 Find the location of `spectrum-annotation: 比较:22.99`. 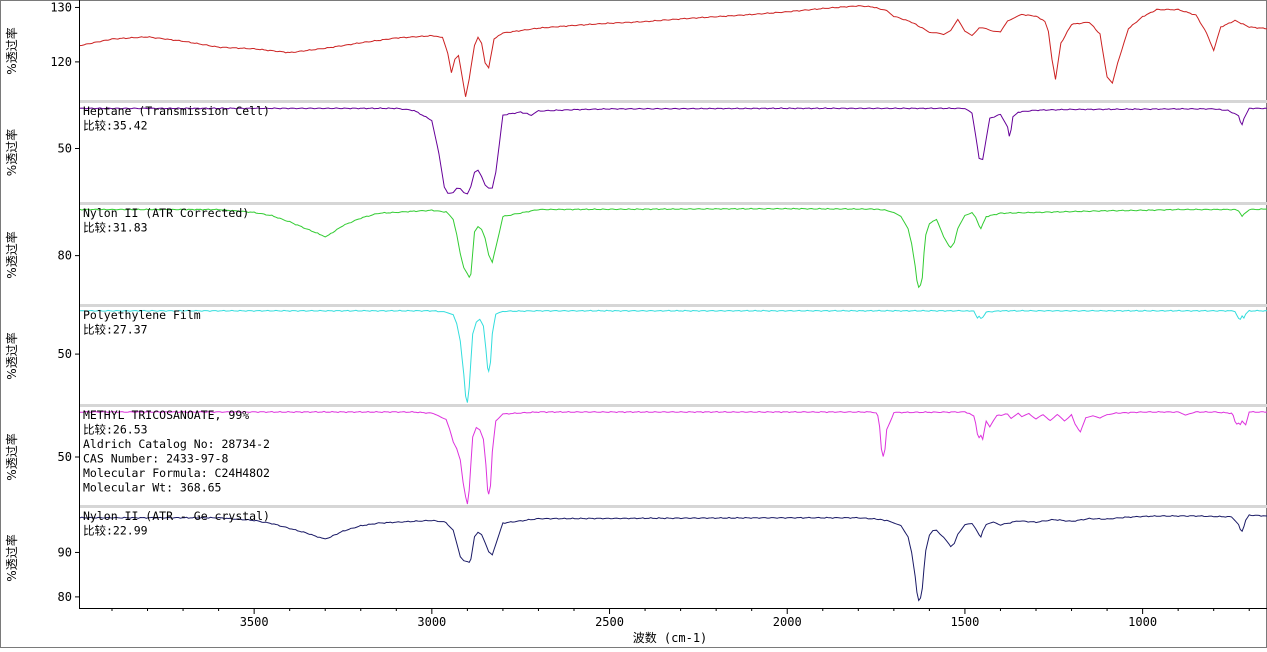

spectrum-annotation: 比较:22.99 is located at coordinates (115, 531).